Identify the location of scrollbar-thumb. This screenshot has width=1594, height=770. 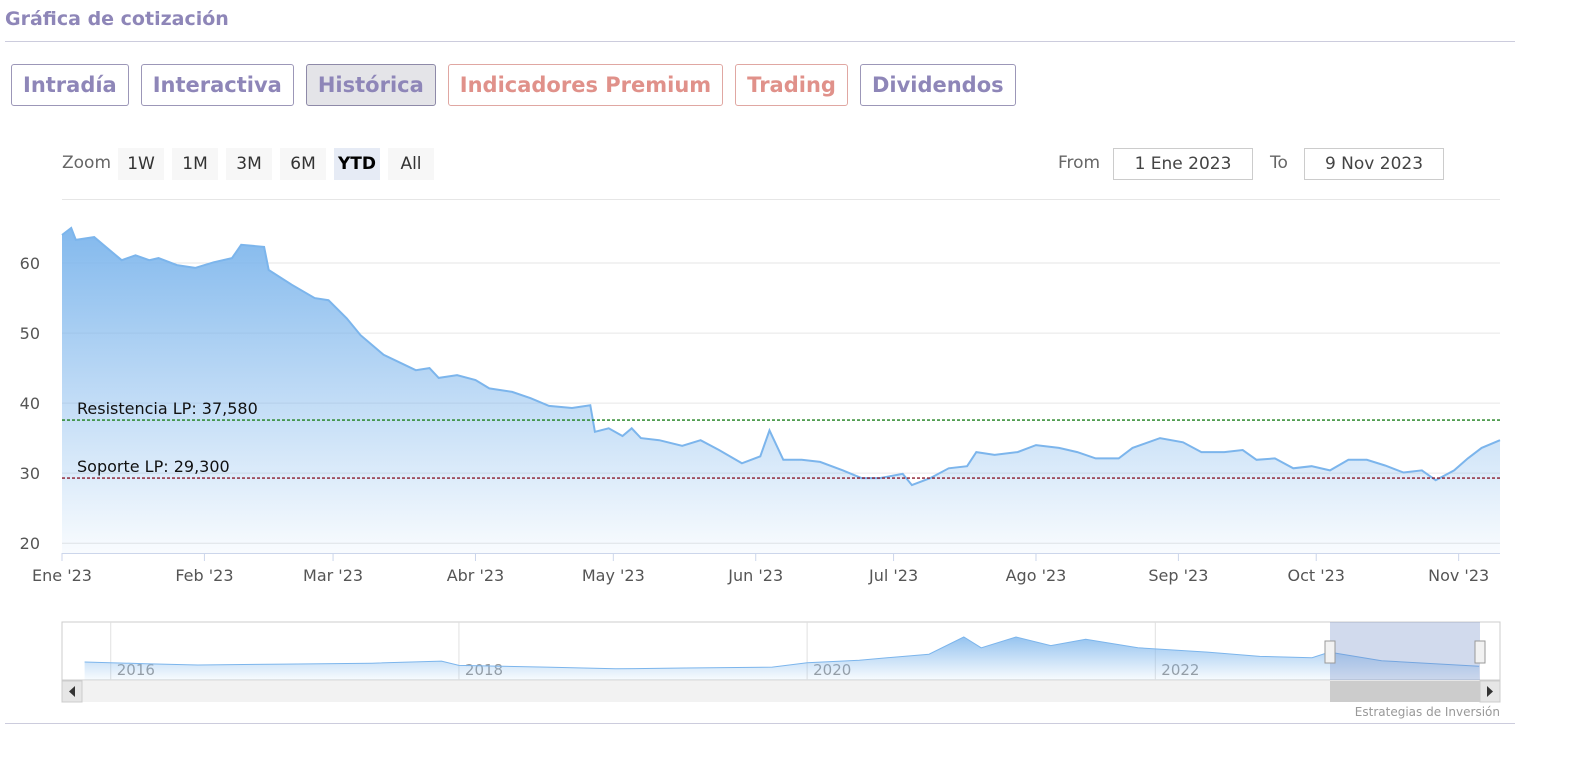
(1405, 691).